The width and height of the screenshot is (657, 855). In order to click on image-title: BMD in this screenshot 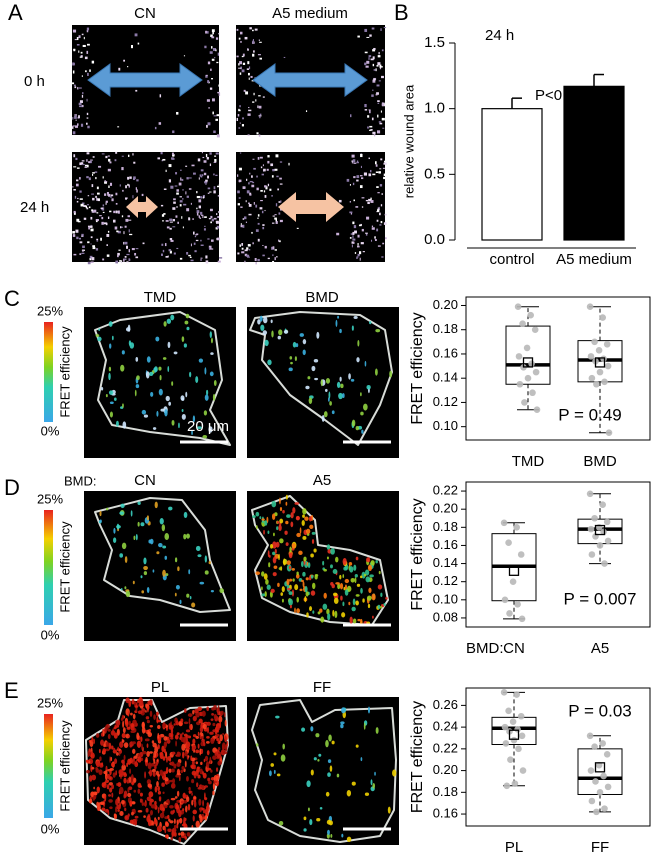, I will do `click(322, 297)`.